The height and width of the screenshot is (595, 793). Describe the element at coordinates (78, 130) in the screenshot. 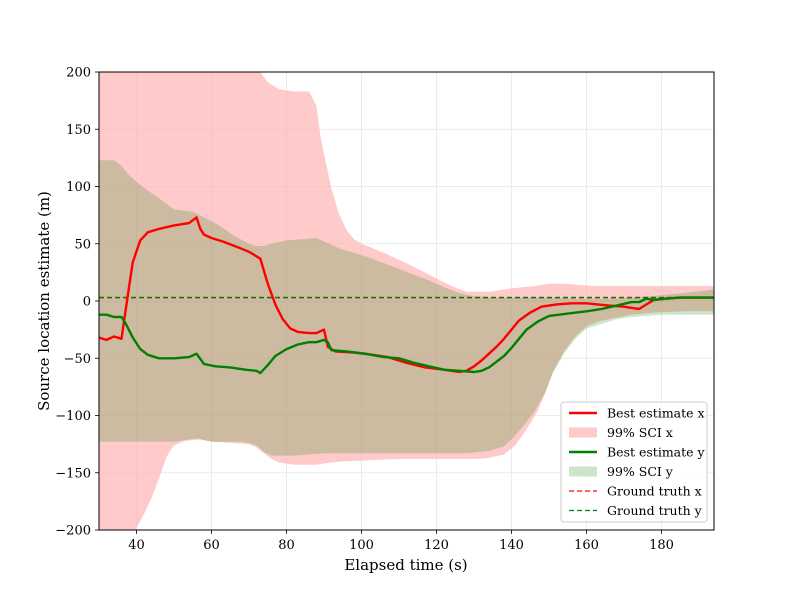

I see `y-tick-label: 150` at that location.